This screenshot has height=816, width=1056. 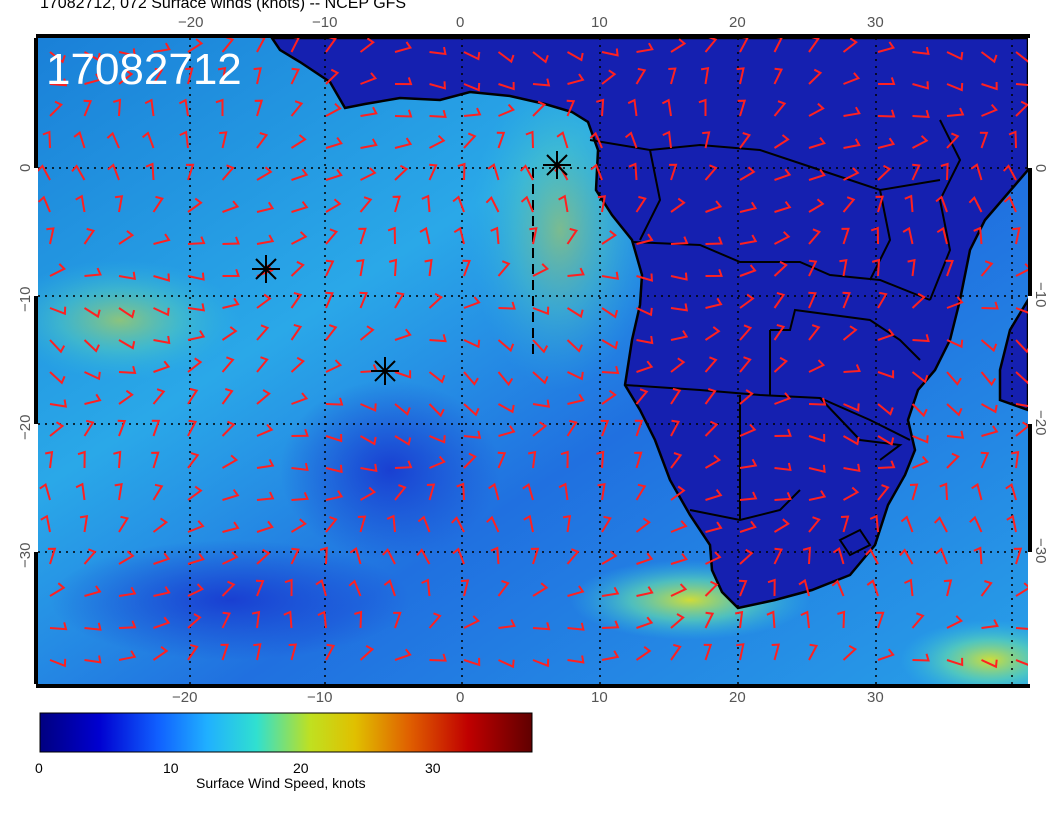 I want to click on frame-left, so click(x=36, y=103).